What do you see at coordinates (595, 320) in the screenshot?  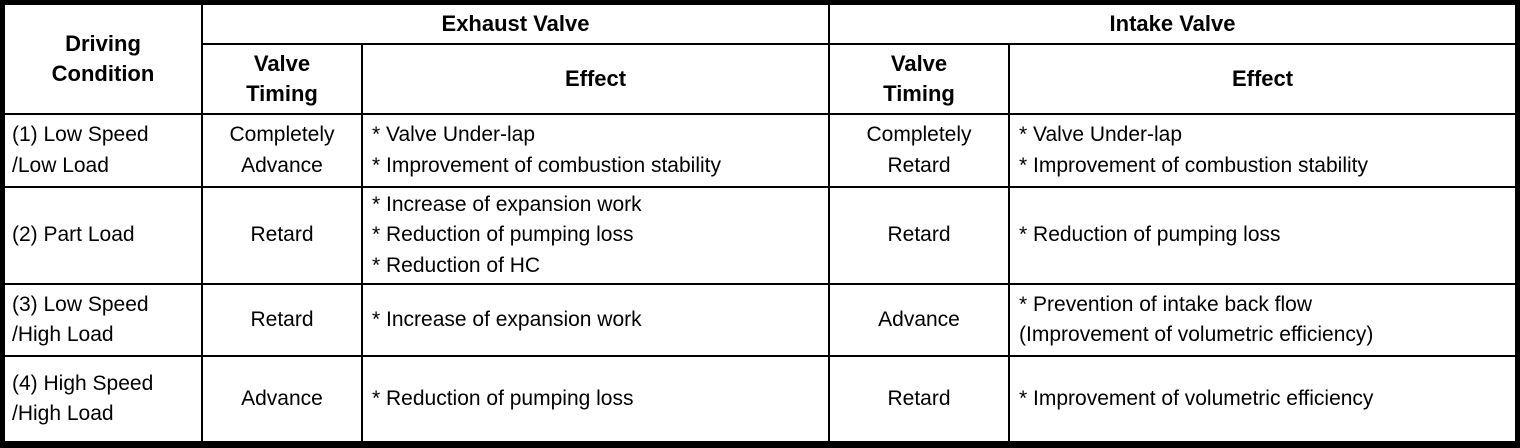 I see `exhaust-effect-cell: * Increase of expansion work` at bounding box center [595, 320].